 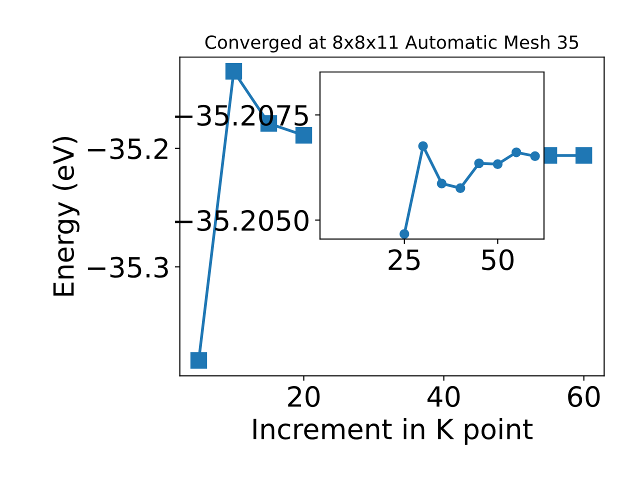 What do you see at coordinates (304, 397) in the screenshot?
I see `x-tick-label: 20` at bounding box center [304, 397].